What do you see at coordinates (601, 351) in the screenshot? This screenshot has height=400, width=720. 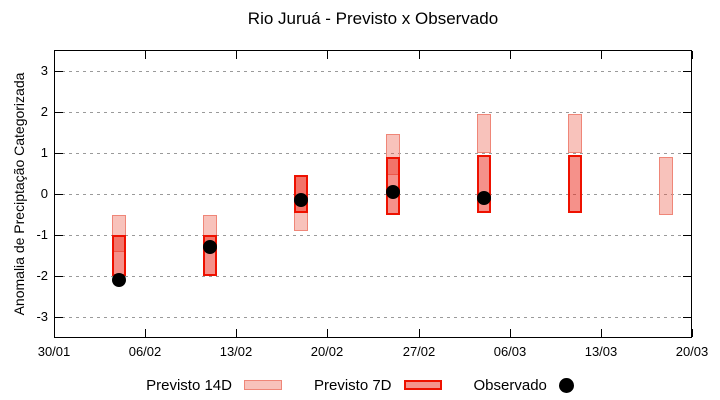 I see `x-tick-label: 13/03` at bounding box center [601, 351].